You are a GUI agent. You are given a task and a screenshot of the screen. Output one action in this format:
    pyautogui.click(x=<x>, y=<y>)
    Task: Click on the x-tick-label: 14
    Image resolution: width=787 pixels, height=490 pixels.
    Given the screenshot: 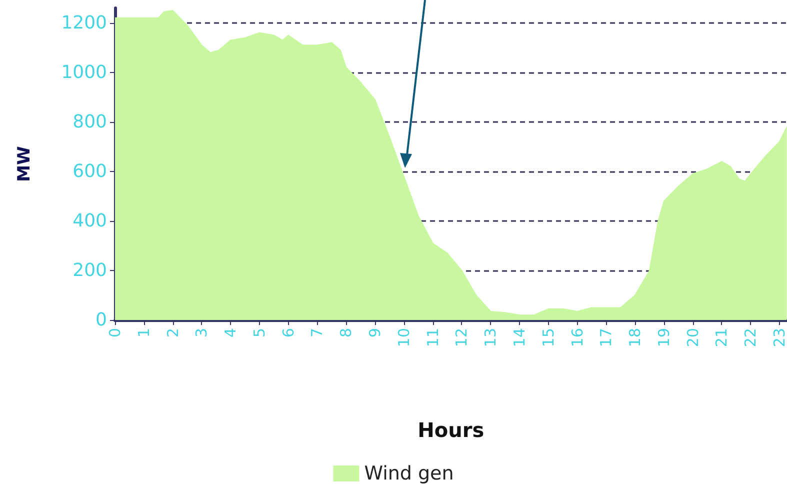 What is the action you would take?
    pyautogui.click(x=519, y=338)
    